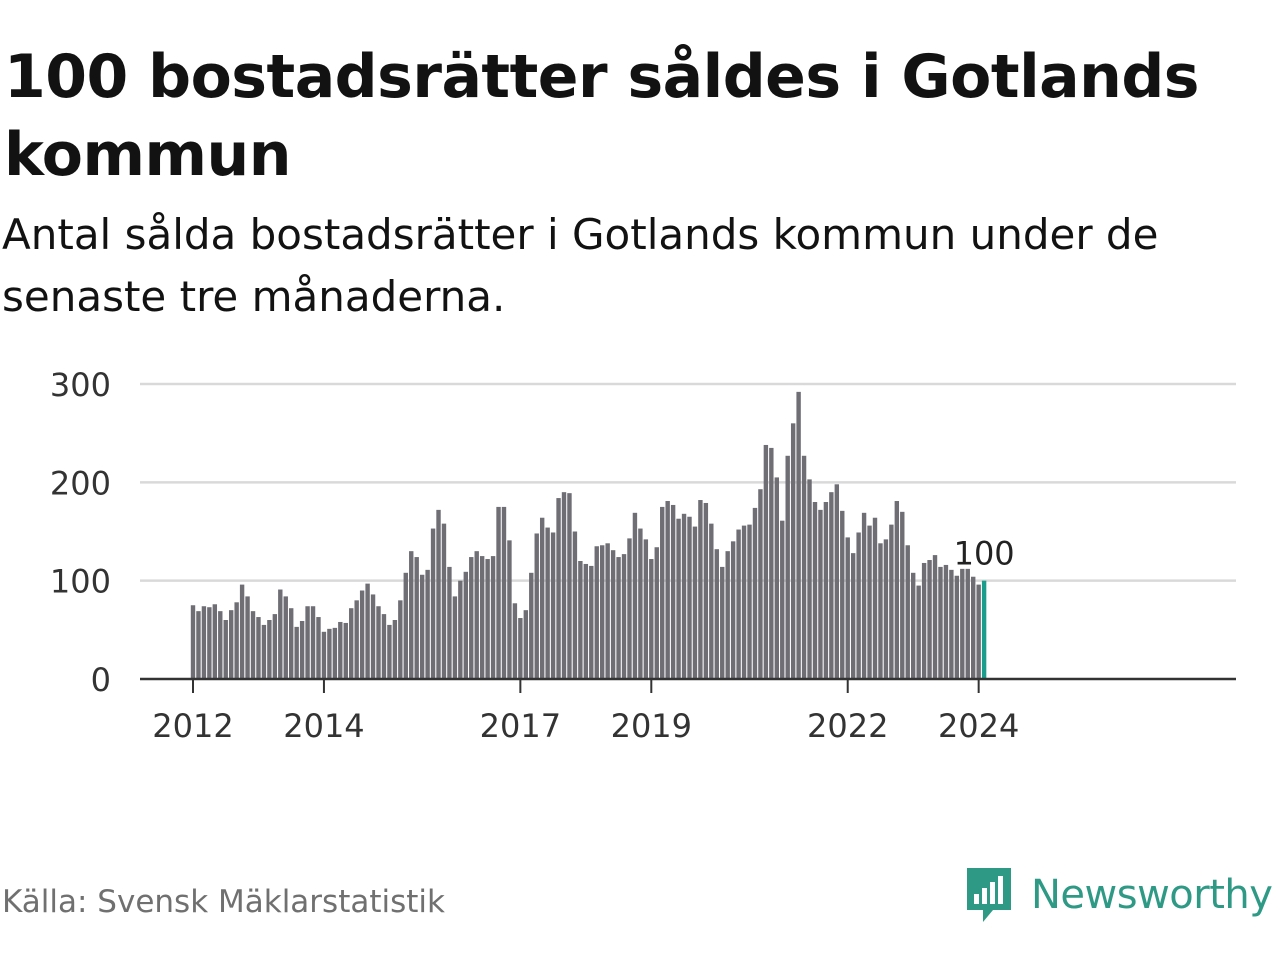  I want to click on bar-latest, so click(984, 629).